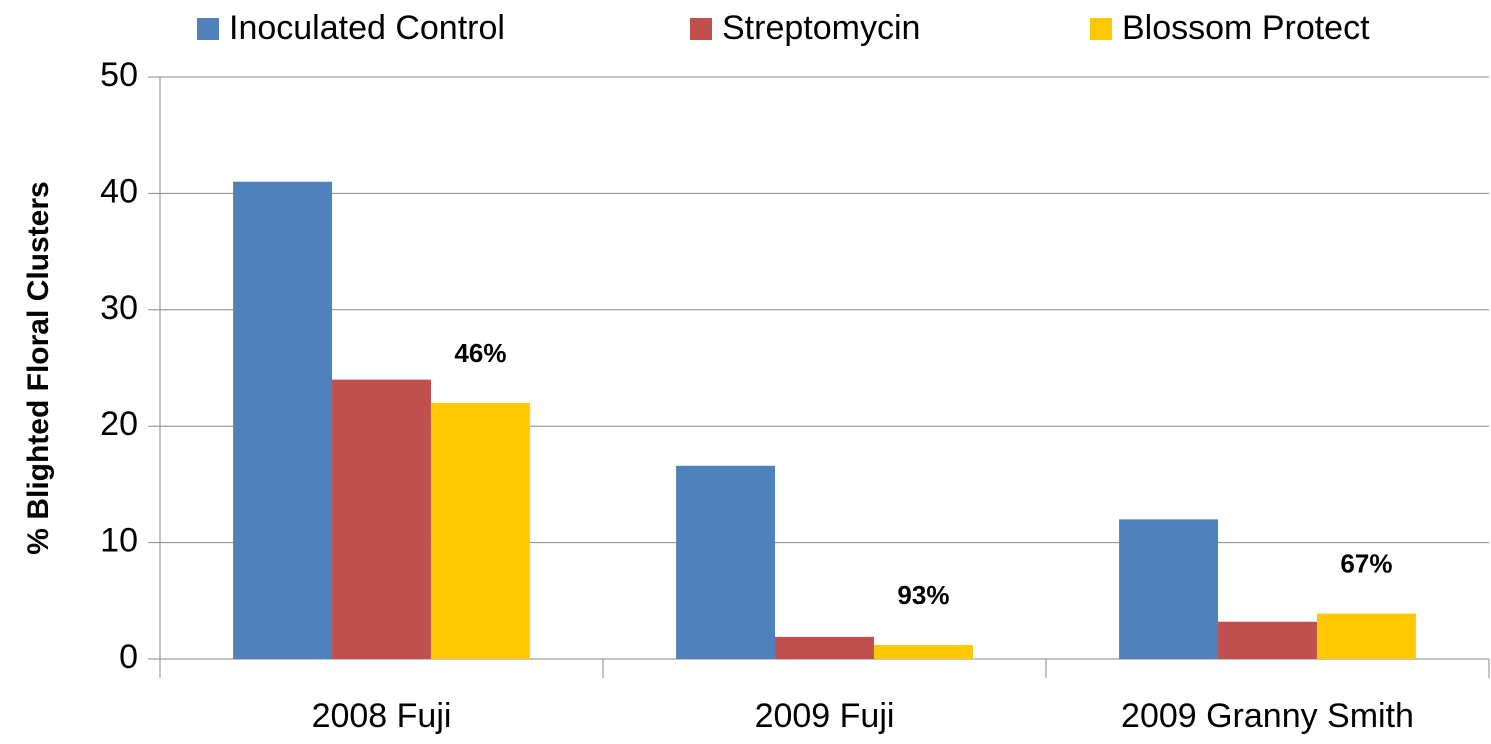 The width and height of the screenshot is (1491, 744). Describe the element at coordinates (128, 657) in the screenshot. I see `y-tick-label: 0` at that location.